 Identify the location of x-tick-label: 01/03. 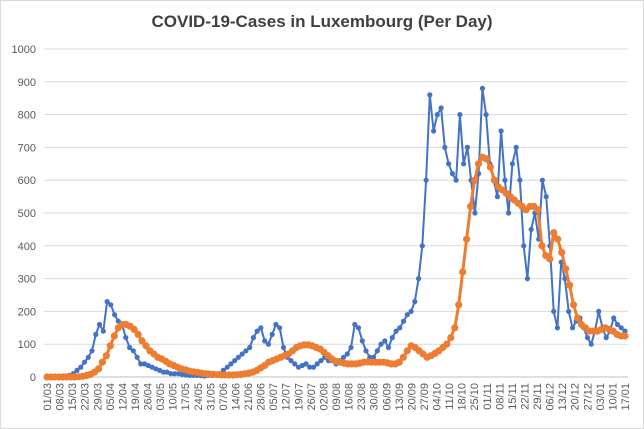
(48, 397).